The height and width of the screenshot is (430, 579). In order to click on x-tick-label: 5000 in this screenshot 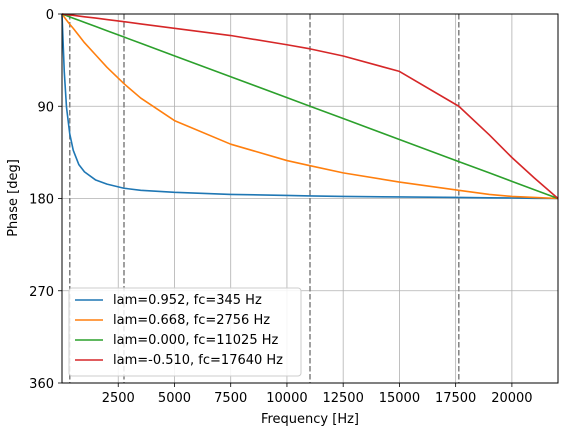, I will do `click(174, 398)`.